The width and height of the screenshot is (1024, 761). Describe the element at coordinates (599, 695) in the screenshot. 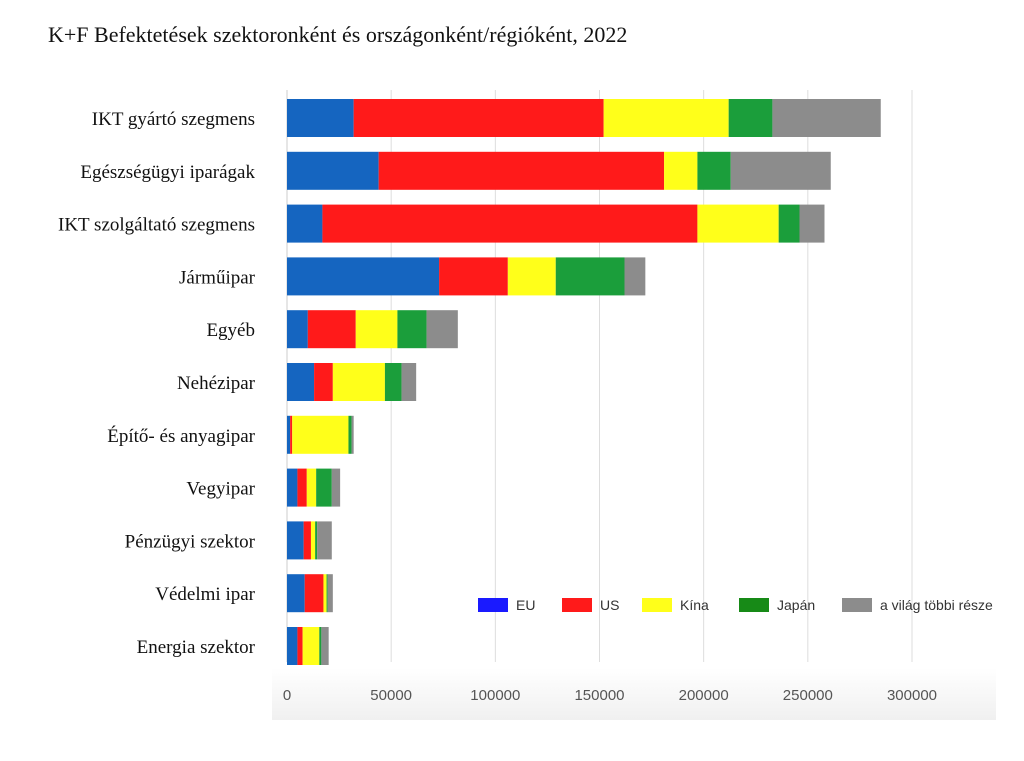

I see `x-tick-label: 150000` at that location.